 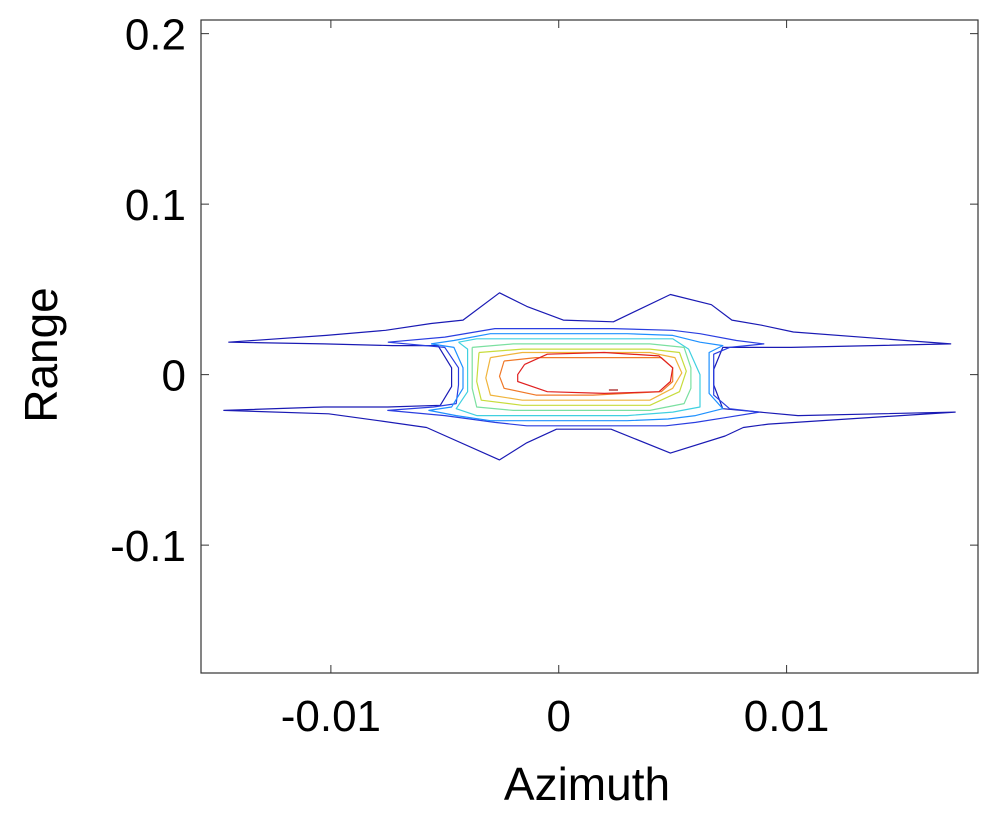 What do you see at coordinates (155, 205) in the screenshot?
I see `y-tick-label: 0.1` at bounding box center [155, 205].